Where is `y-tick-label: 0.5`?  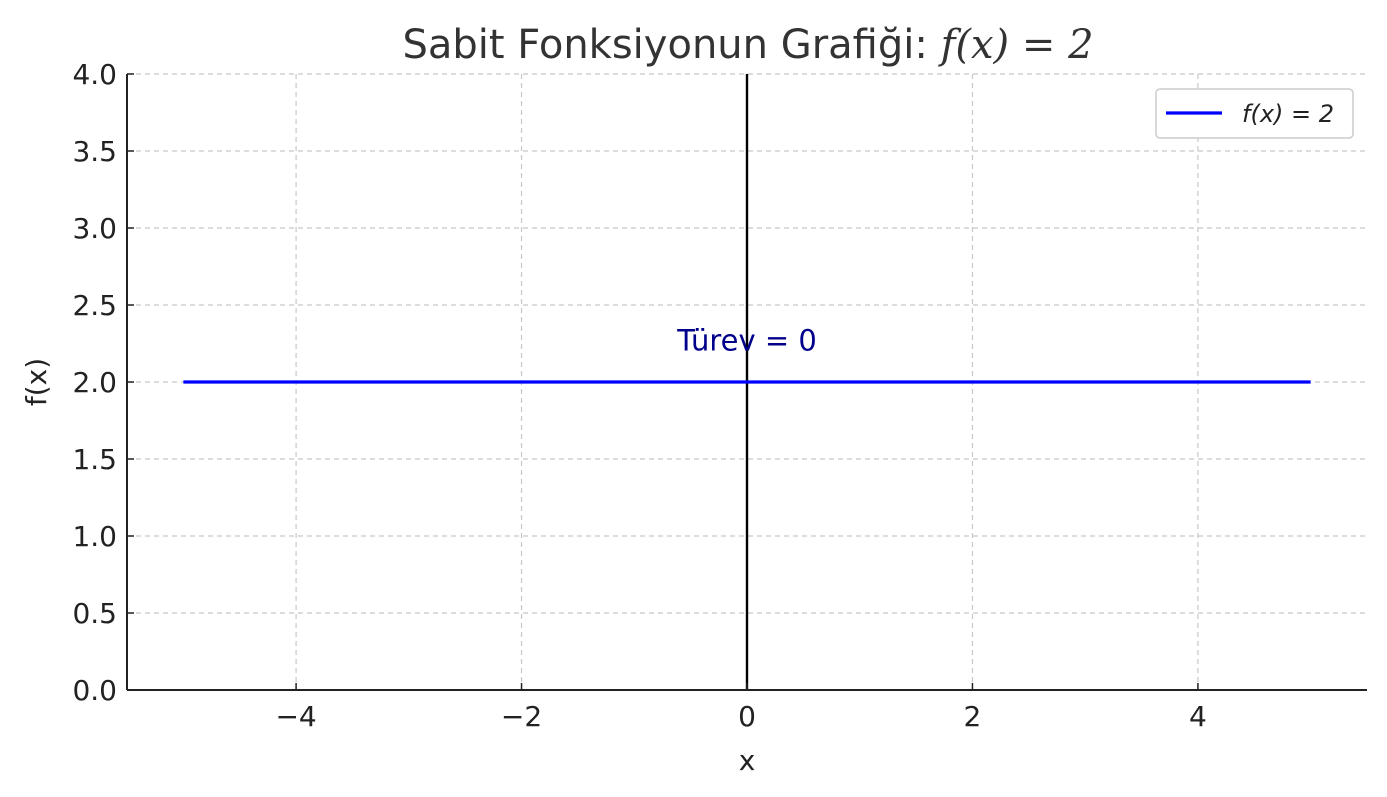 y-tick-label: 0.5 is located at coordinates (94, 613).